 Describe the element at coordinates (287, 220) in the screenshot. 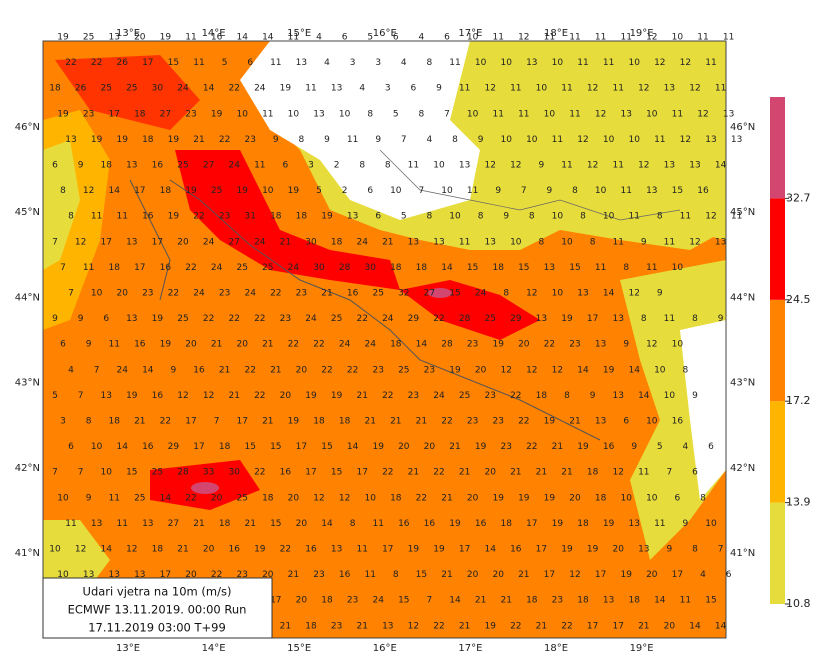

I see `field-red` at that location.